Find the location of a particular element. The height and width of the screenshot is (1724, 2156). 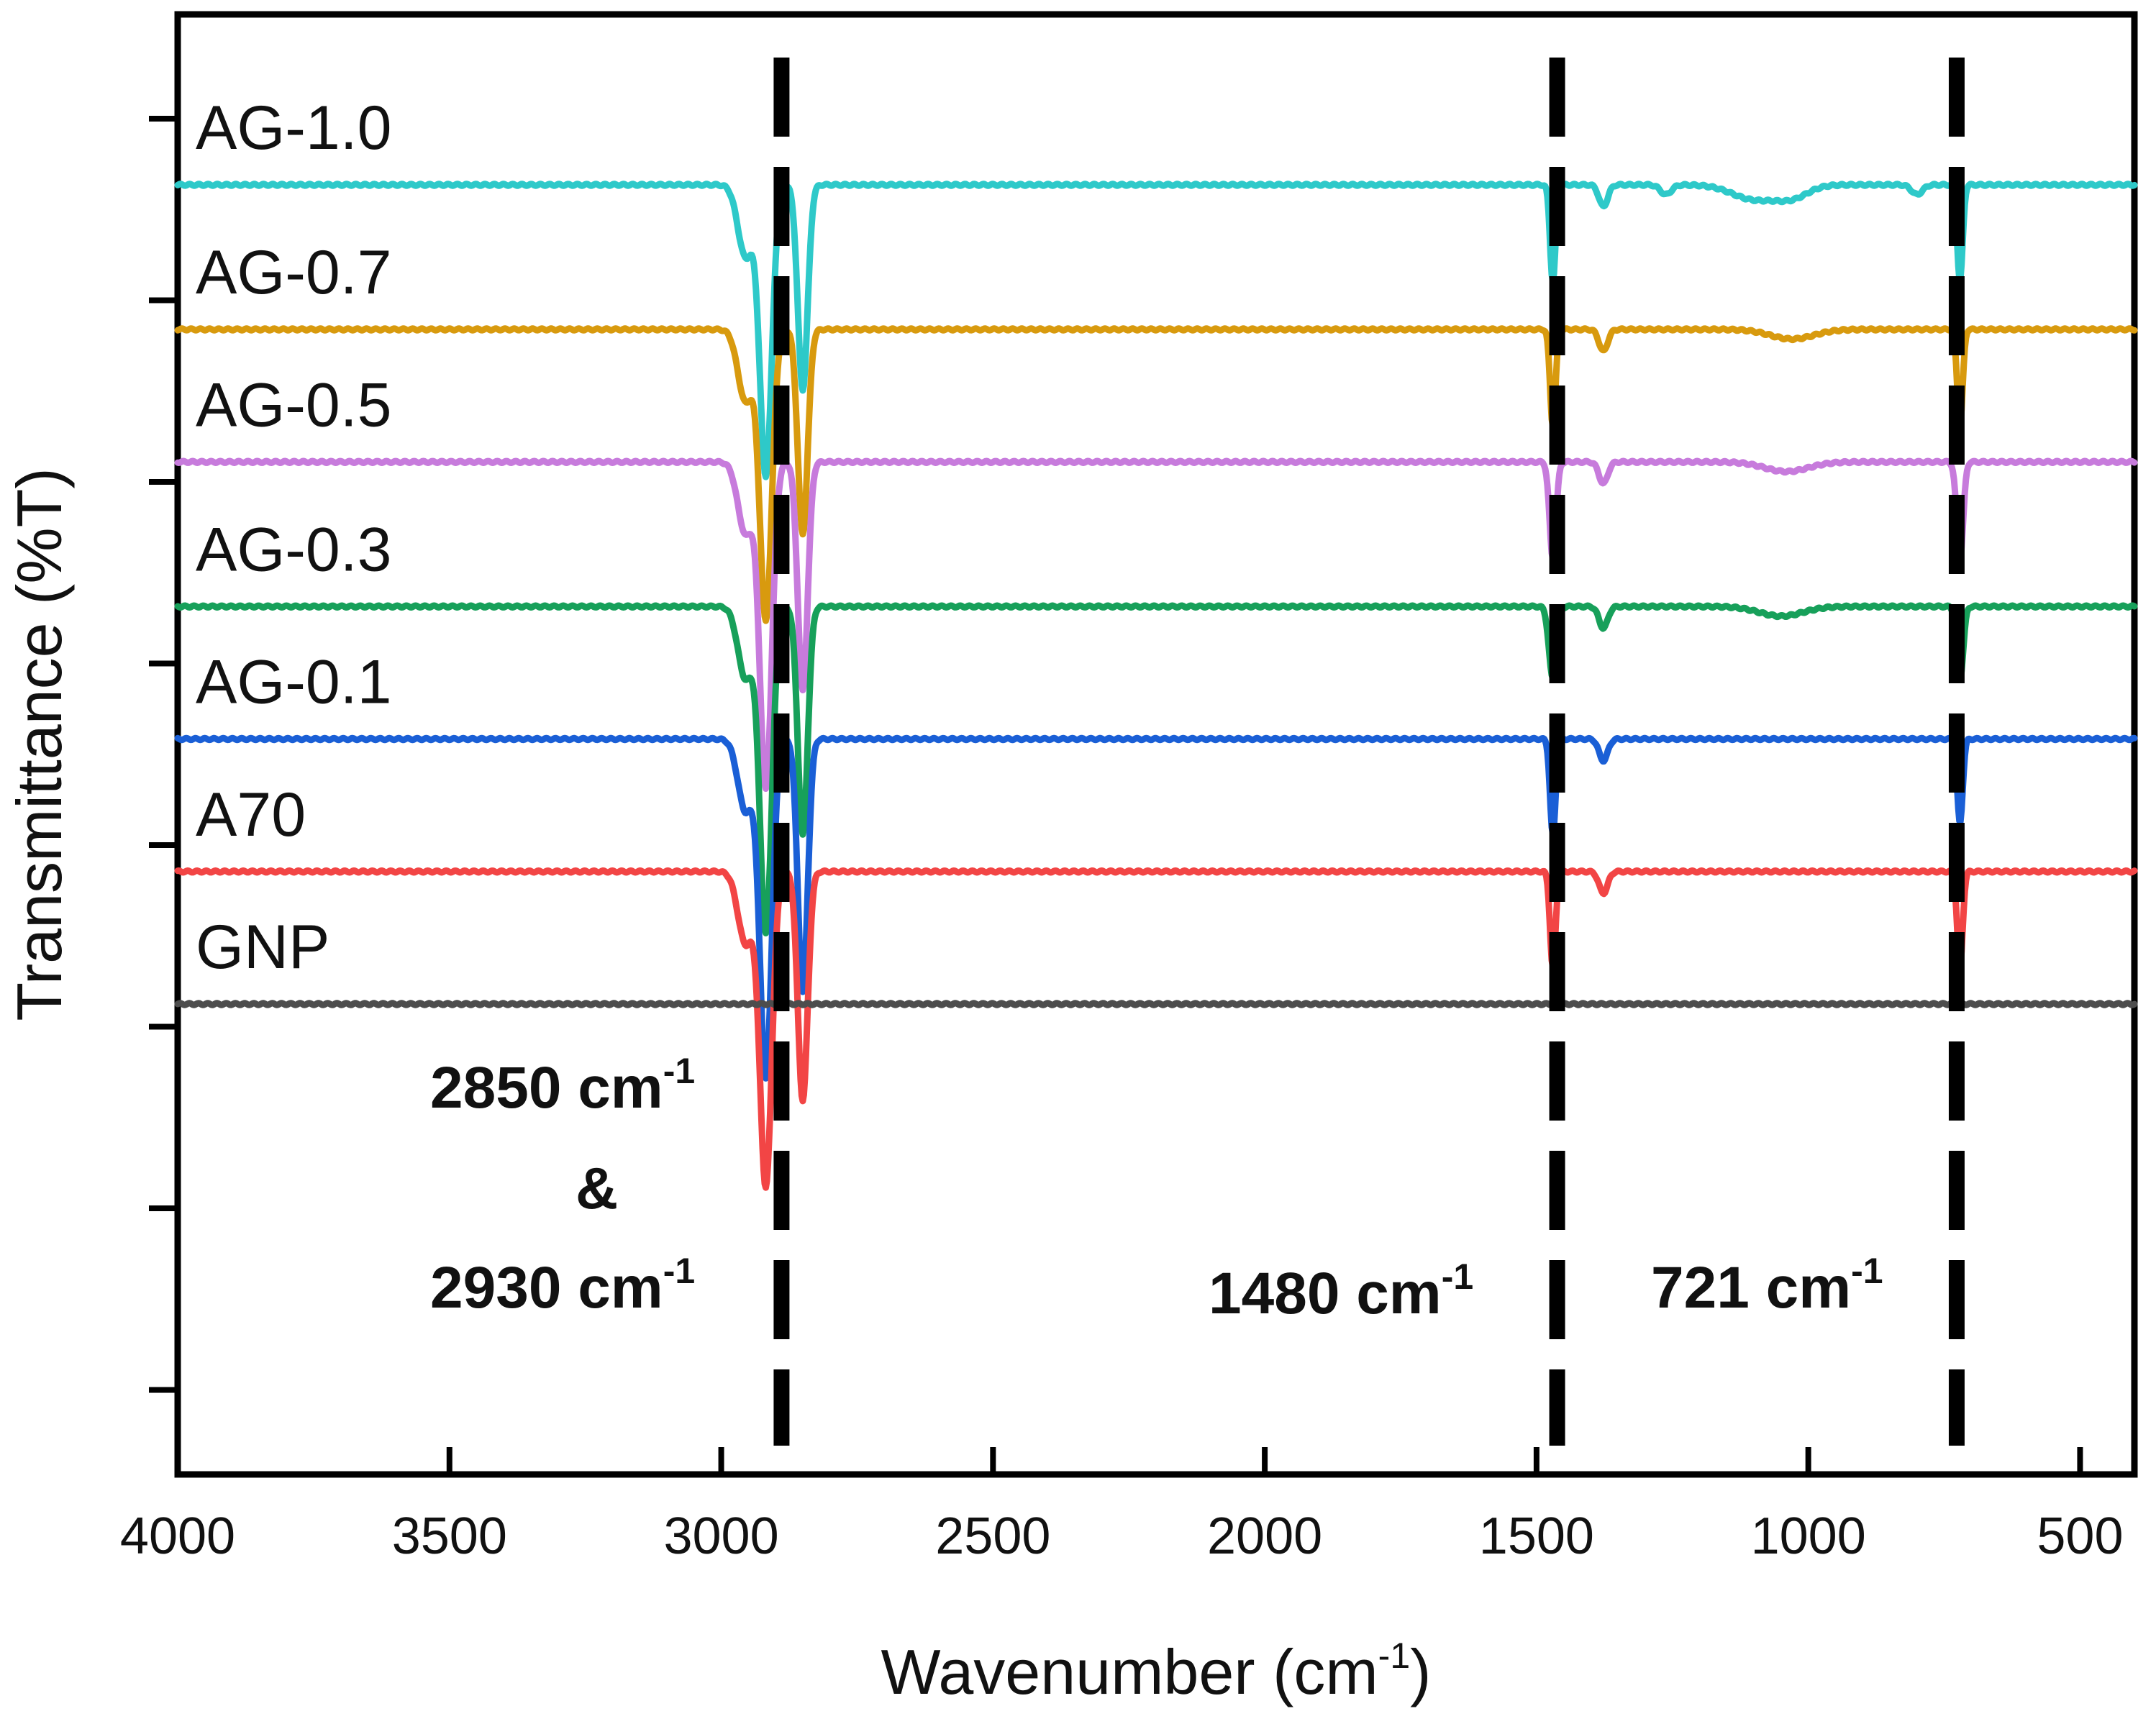

x-tick-label: 4000 is located at coordinates (177, 1536).